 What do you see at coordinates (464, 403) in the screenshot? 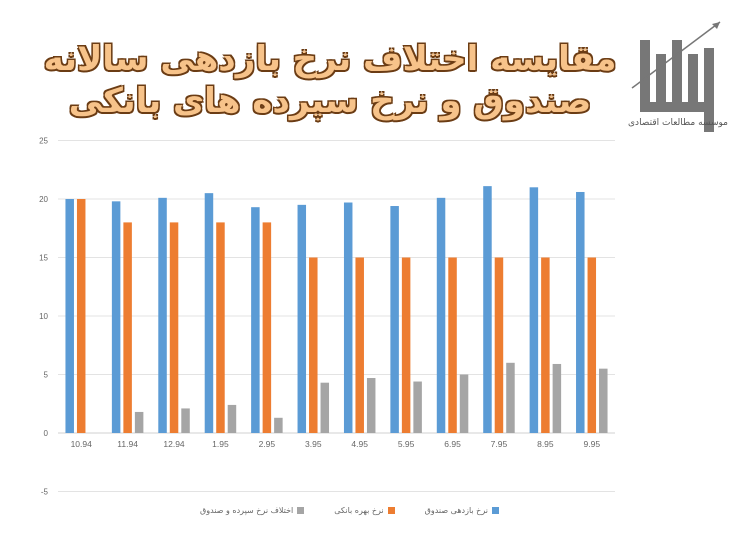
I see `bar-series-2-6.95` at bounding box center [464, 403].